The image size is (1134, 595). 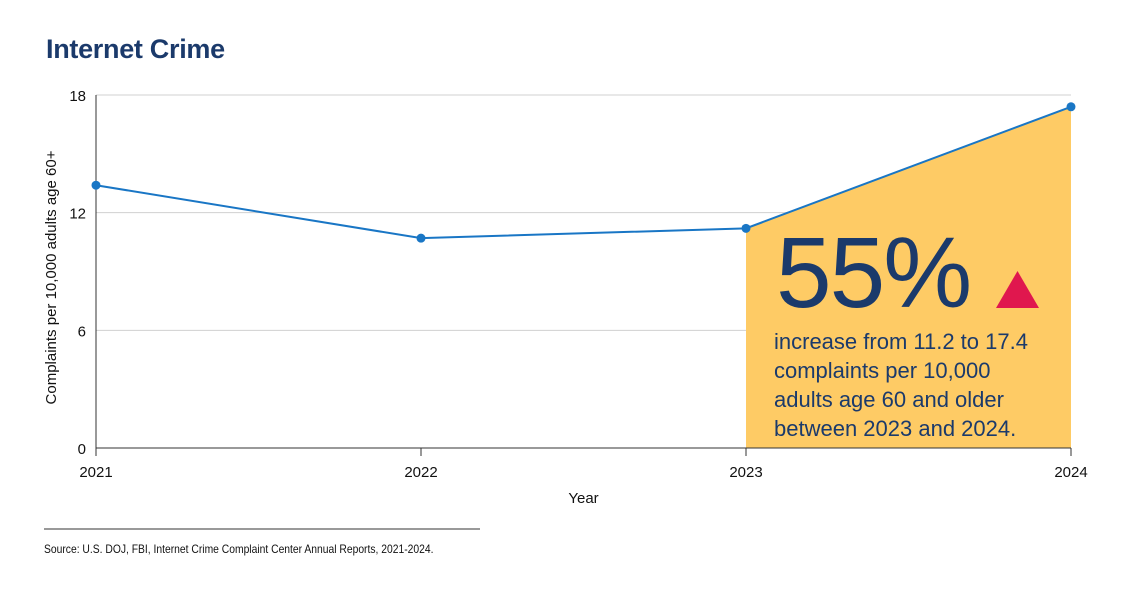 What do you see at coordinates (421, 238) in the screenshot?
I see `data-point-2022` at bounding box center [421, 238].